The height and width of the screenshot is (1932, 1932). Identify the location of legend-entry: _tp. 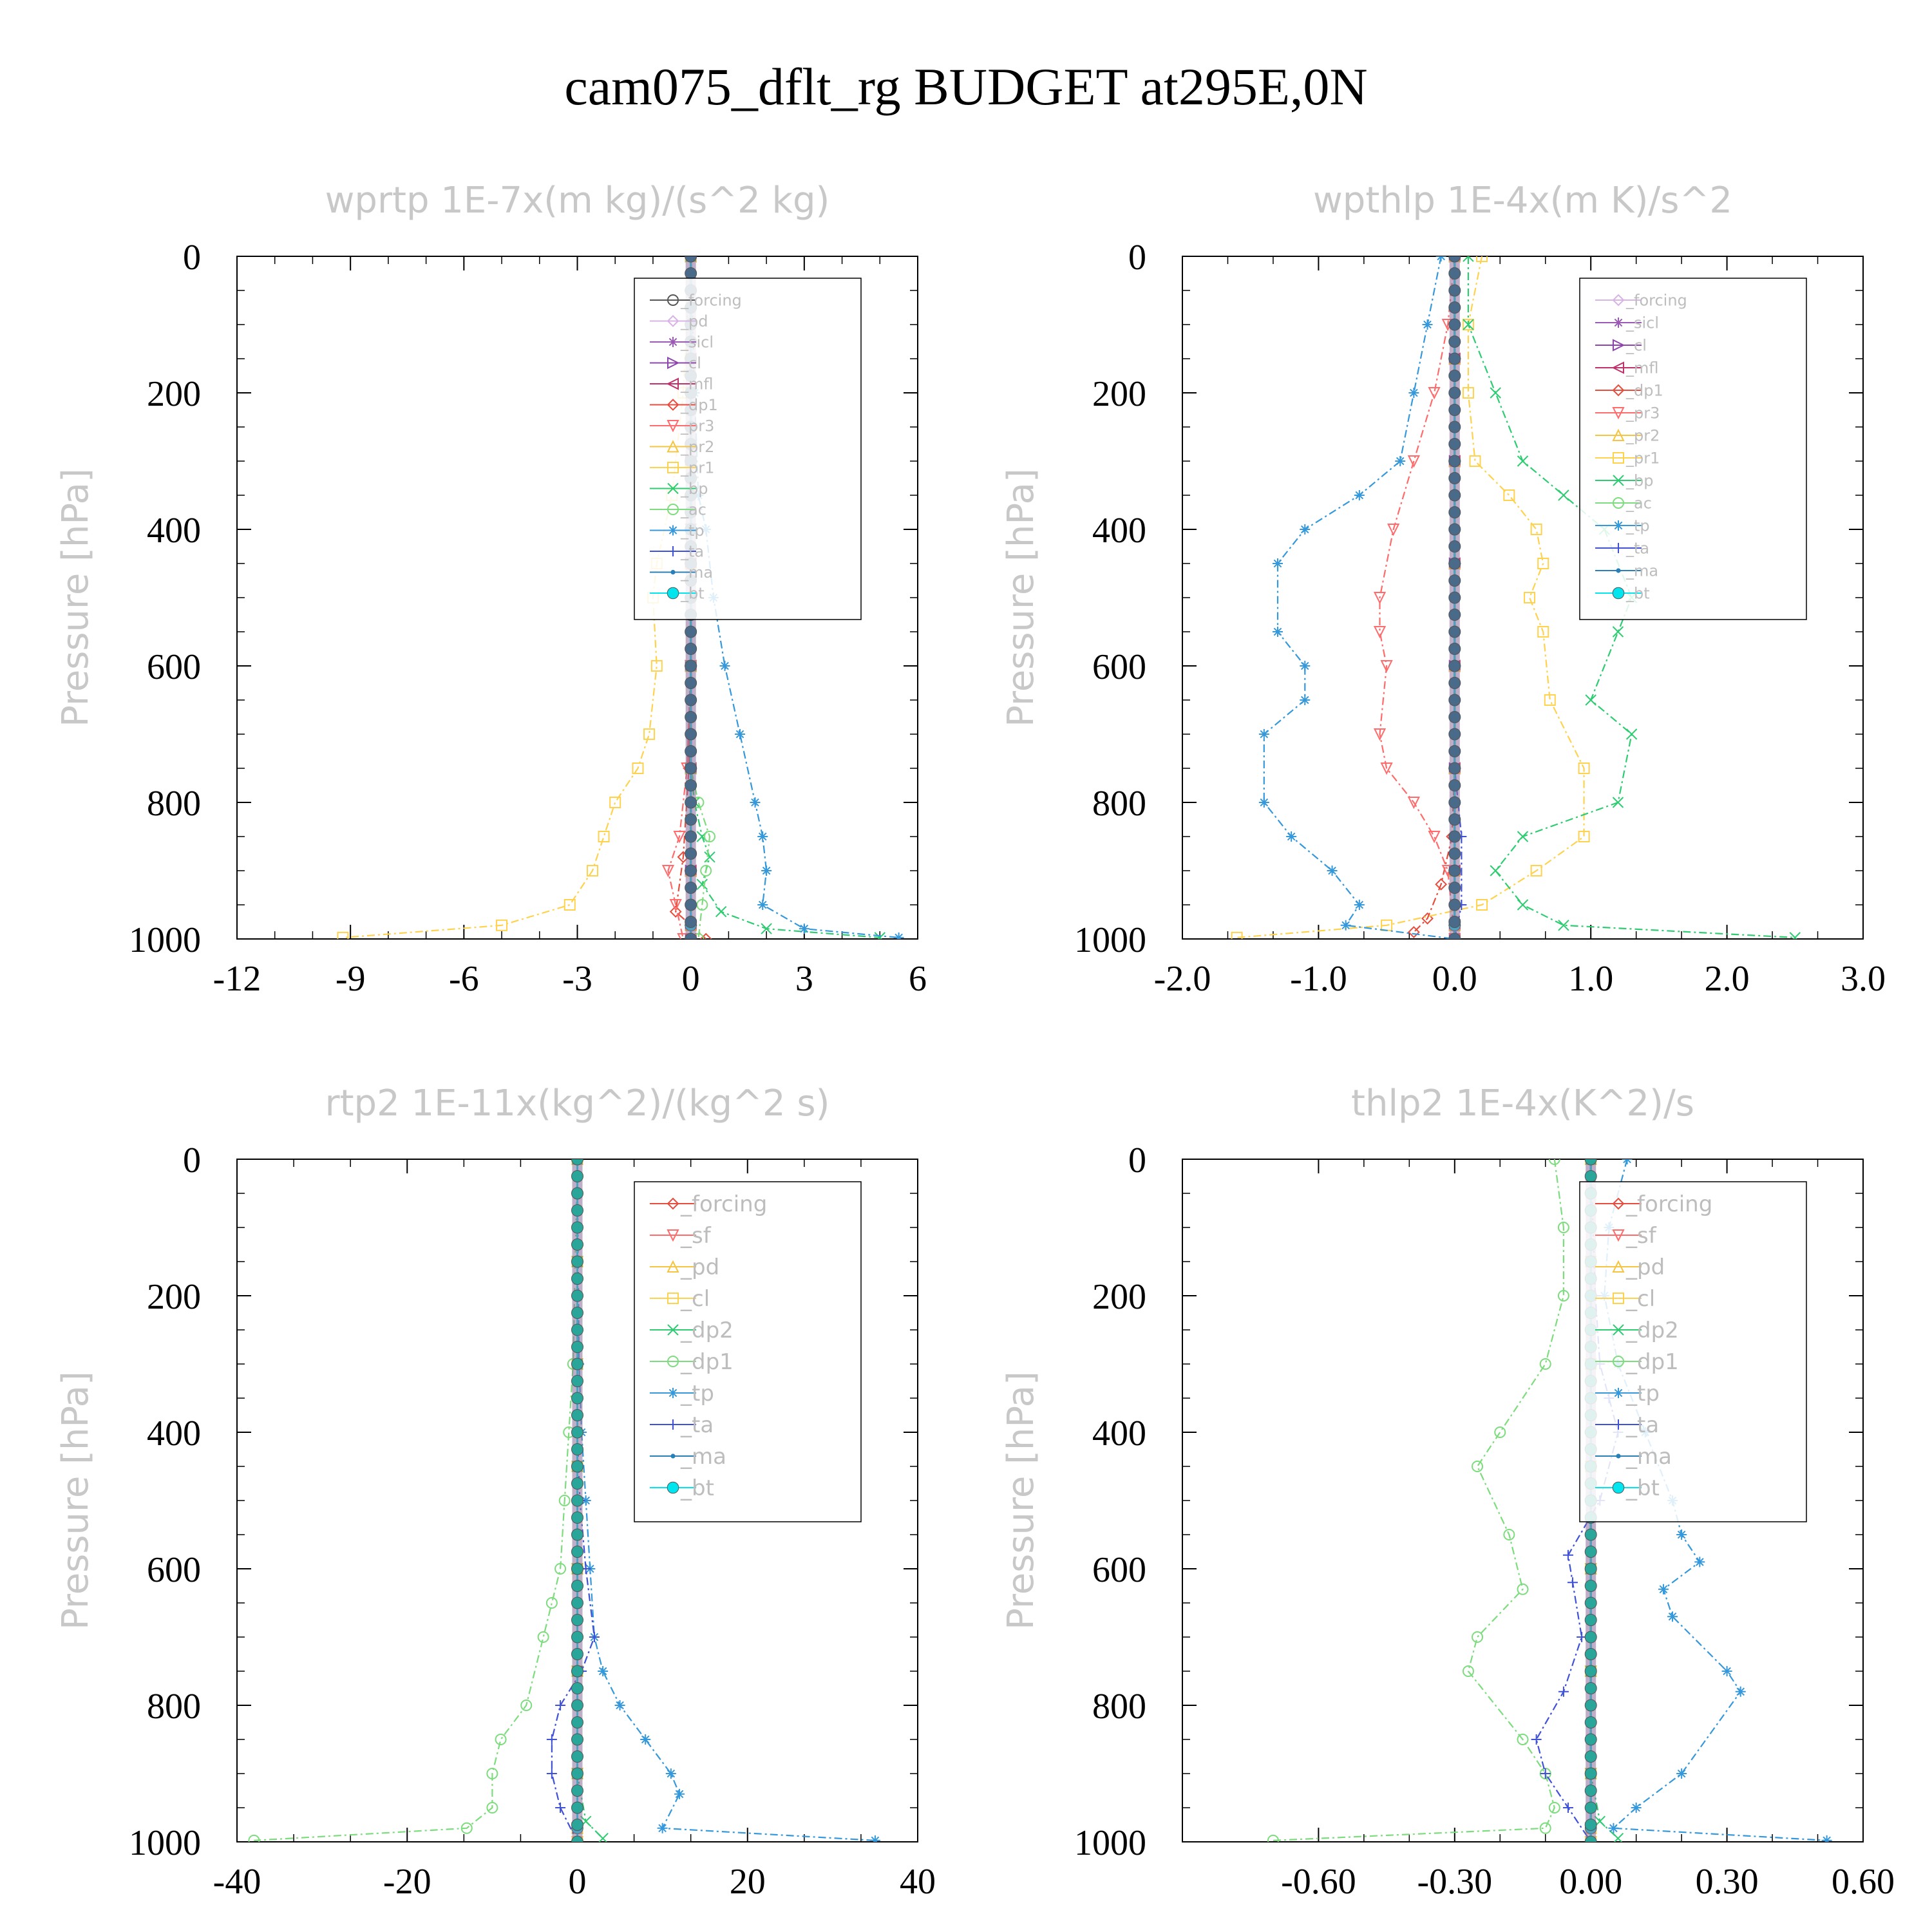
(1642, 1393).